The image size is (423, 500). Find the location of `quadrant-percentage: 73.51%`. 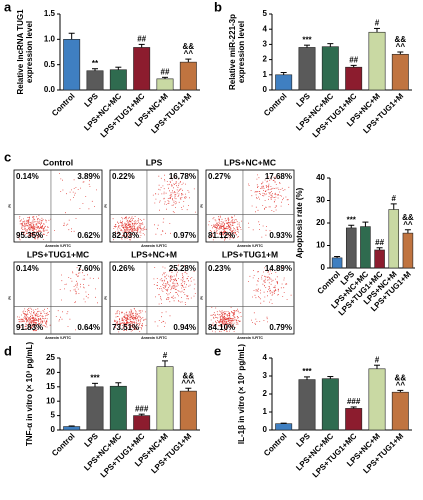

quadrant-percentage: 73.51% is located at coordinates (125, 327).